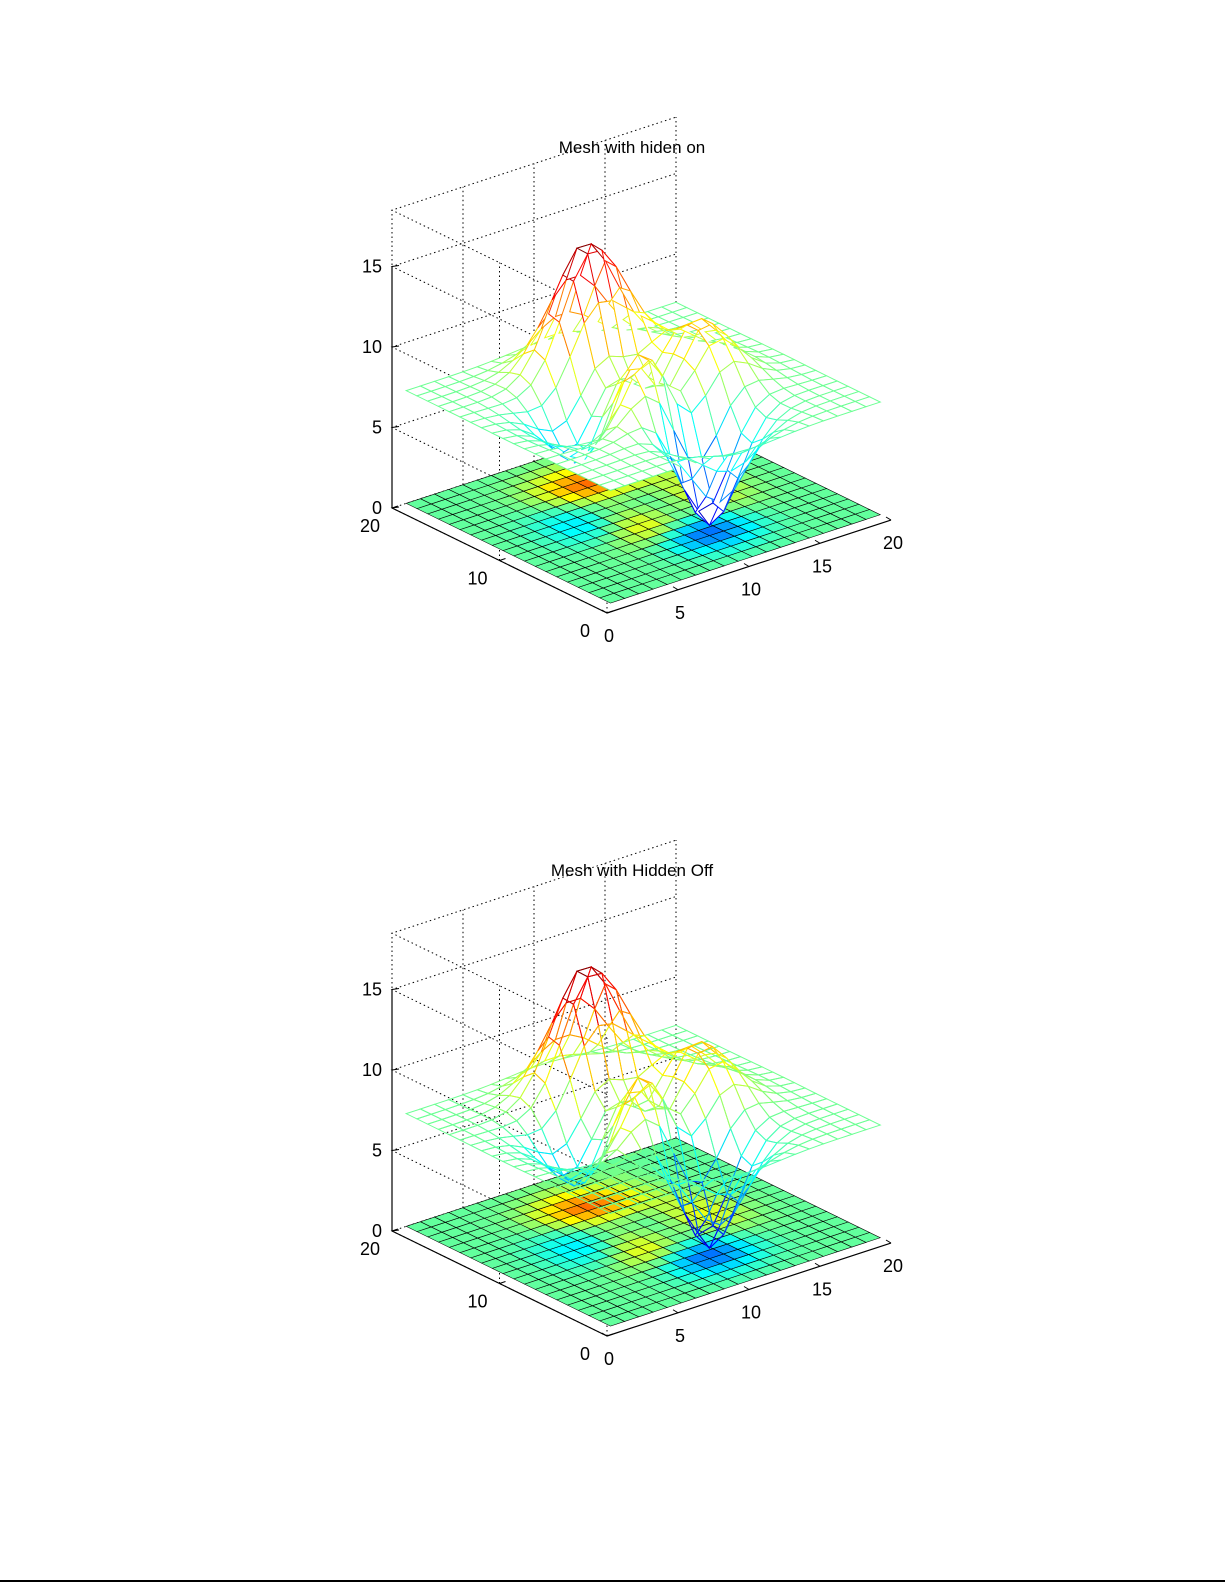 This screenshot has height=1585, width=1225. Describe the element at coordinates (370, 1249) in the screenshot. I see `y-tick-label: 20` at that location.